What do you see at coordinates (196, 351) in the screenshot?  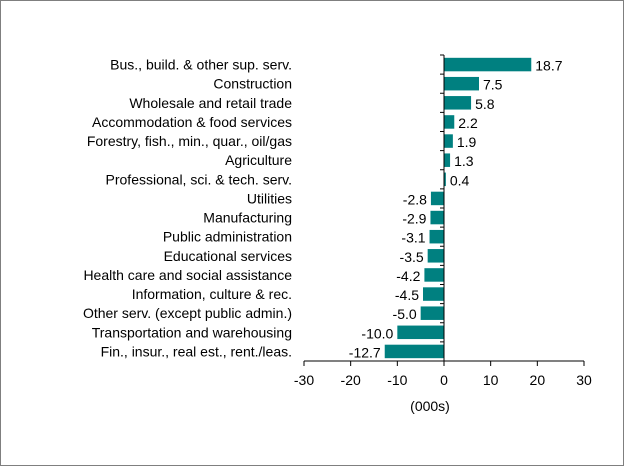 I see `category-label: Fin., insur., real est., rent./leas.` at bounding box center [196, 351].